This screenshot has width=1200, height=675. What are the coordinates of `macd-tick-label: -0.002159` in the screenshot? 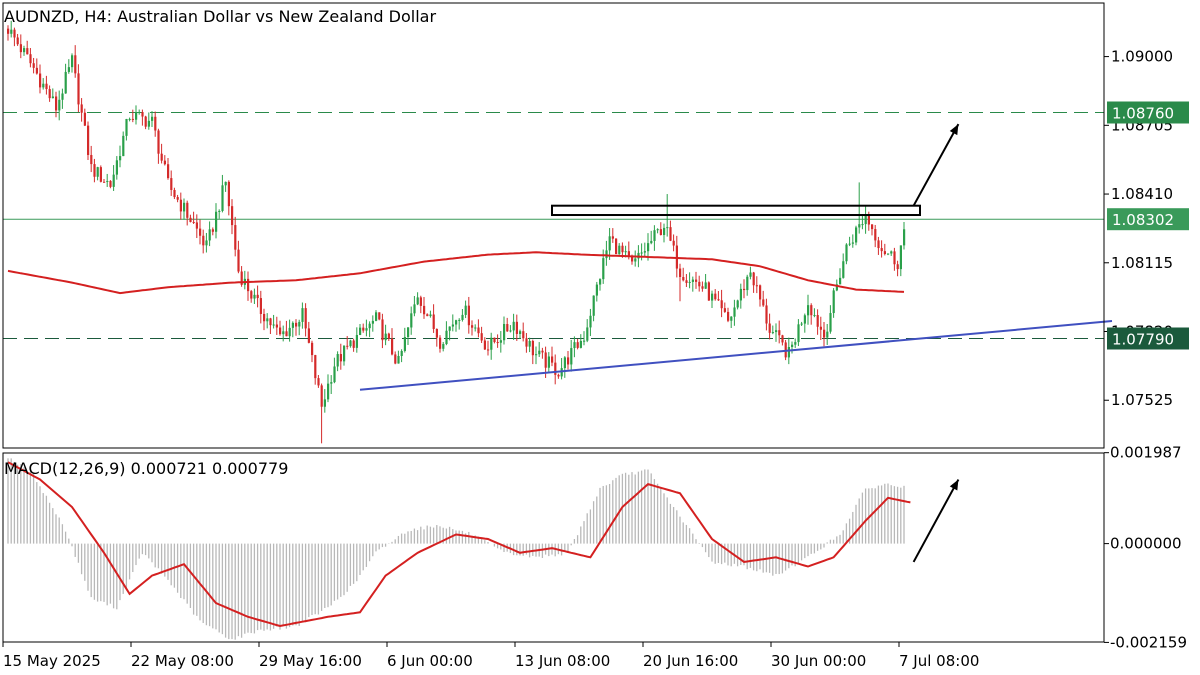 It's located at (1148, 642).